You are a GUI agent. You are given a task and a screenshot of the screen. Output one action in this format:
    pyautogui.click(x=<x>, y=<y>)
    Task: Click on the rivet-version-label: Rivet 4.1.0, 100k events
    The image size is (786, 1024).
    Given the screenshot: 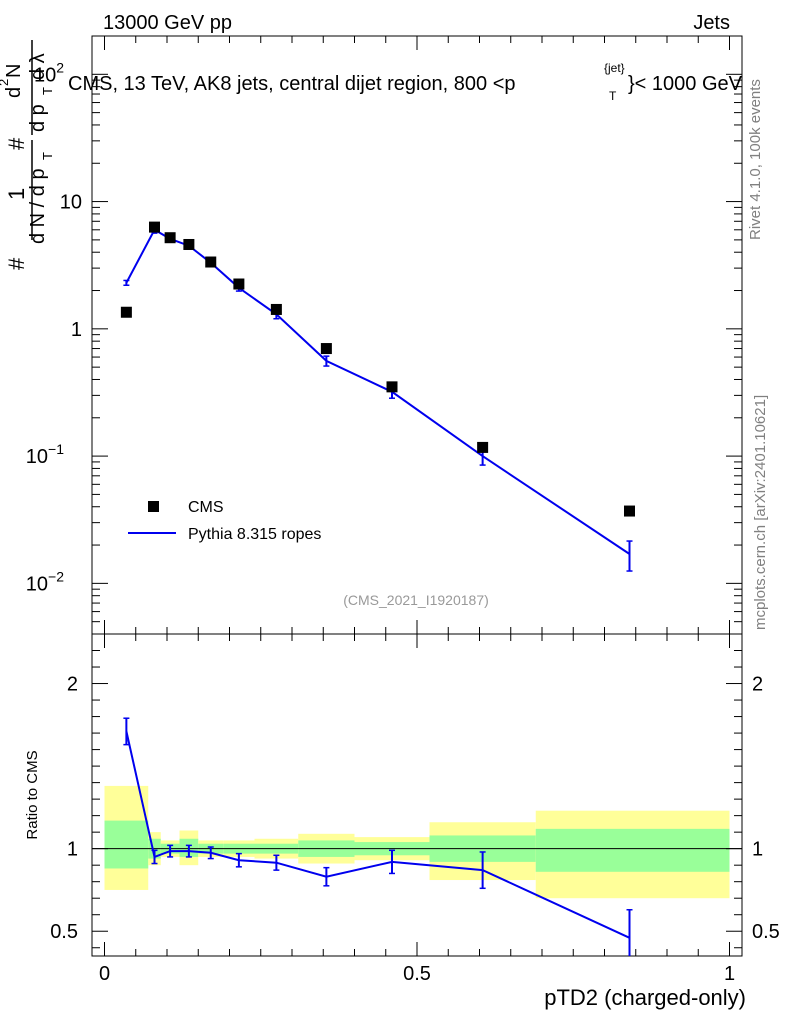 What is the action you would take?
    pyautogui.click(x=755, y=159)
    